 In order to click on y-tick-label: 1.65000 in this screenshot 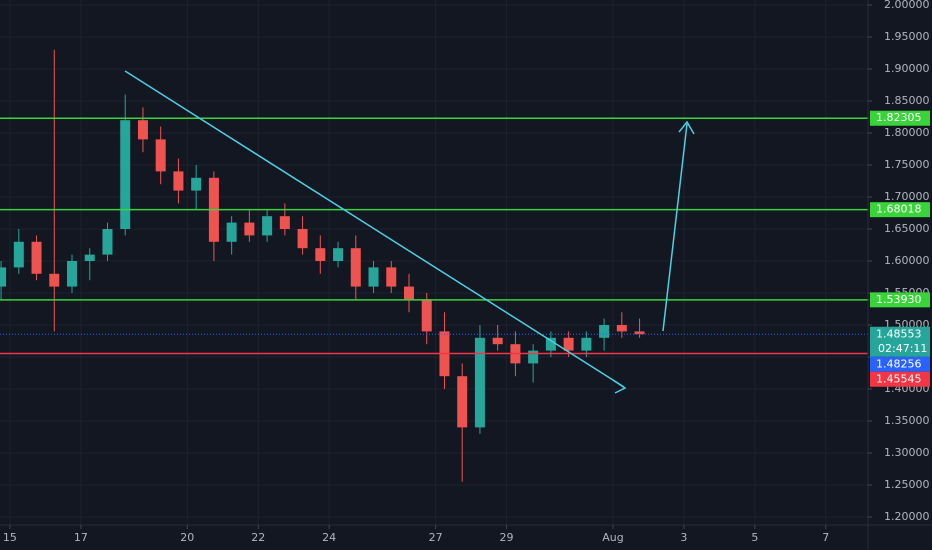, I will do `click(907, 228)`.